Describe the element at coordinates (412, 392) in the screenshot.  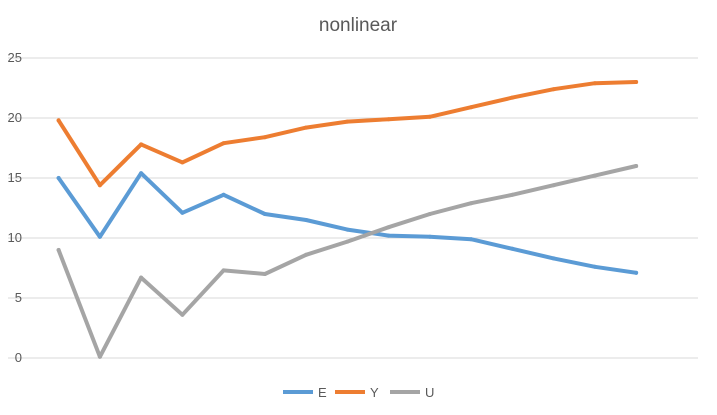
I see `legend-item-U: U` at that location.